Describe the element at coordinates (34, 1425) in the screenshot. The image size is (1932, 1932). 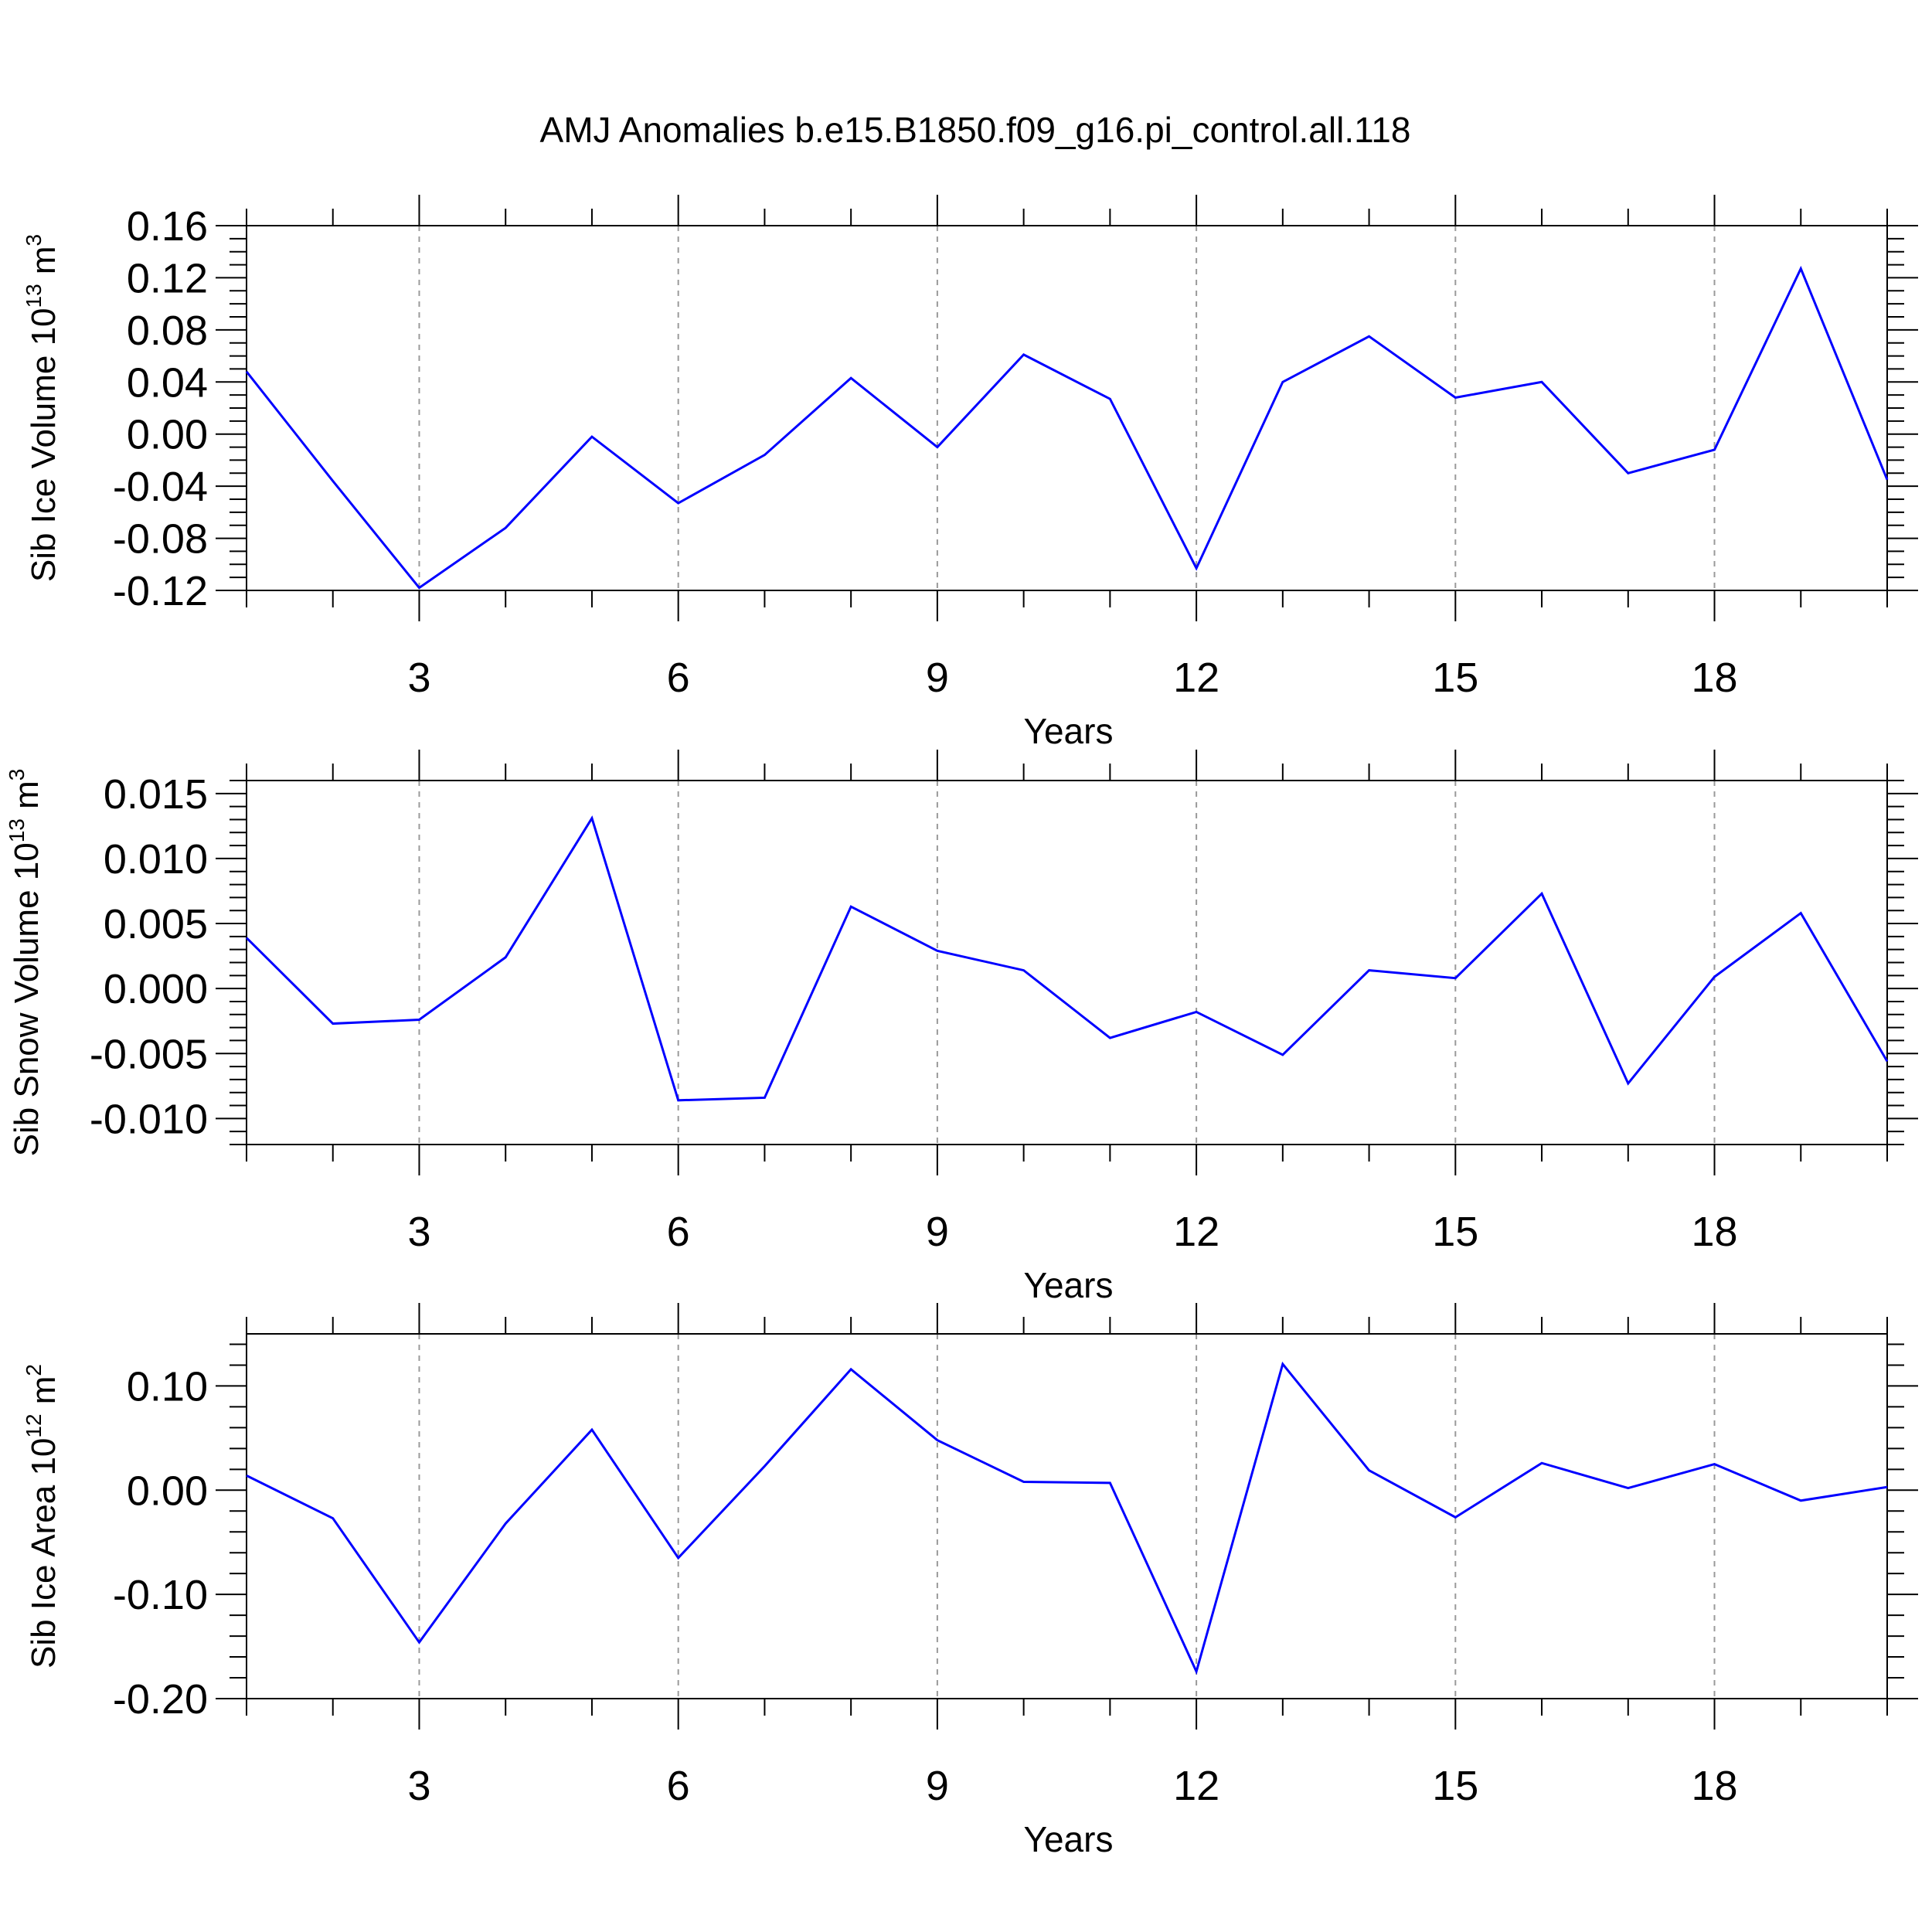
I see `y-axis-label-superscript: 12` at that location.